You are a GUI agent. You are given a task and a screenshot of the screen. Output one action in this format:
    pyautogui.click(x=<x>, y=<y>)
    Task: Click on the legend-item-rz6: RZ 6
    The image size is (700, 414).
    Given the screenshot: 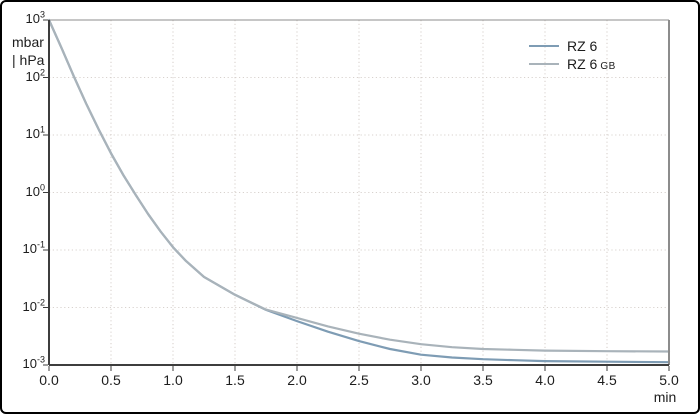 What is the action you would take?
    pyautogui.click(x=572, y=46)
    